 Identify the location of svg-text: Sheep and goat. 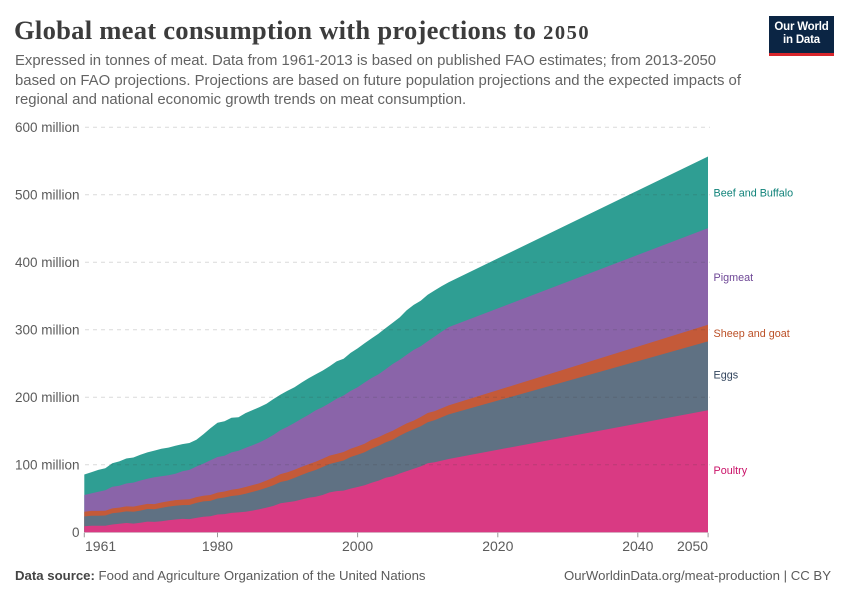
(752, 334).